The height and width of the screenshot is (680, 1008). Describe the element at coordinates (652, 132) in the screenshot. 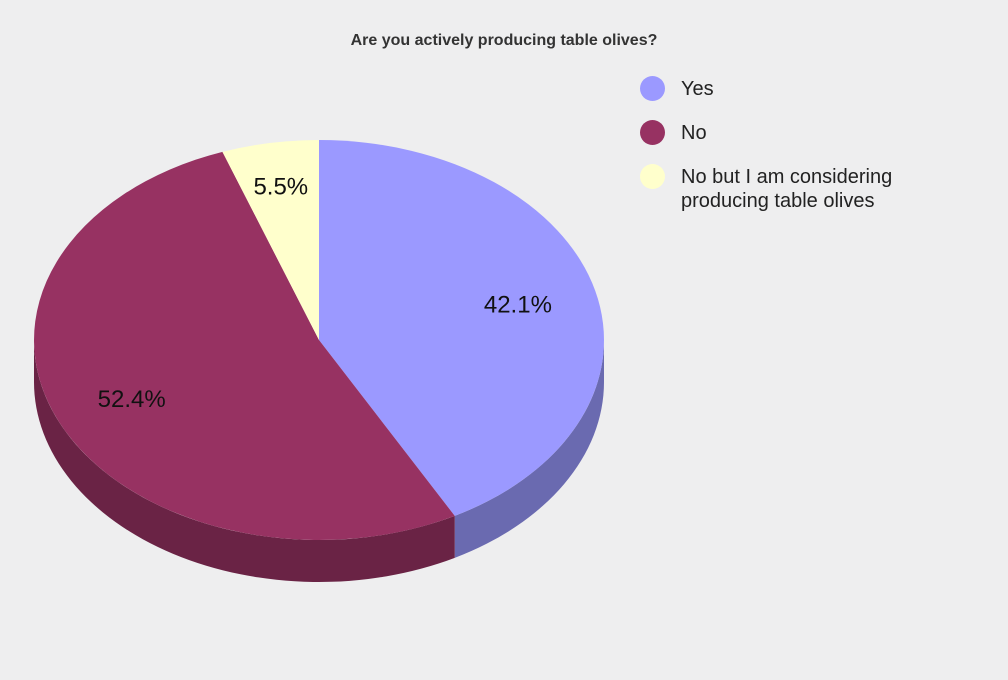

I see `legend-marker-no` at that location.